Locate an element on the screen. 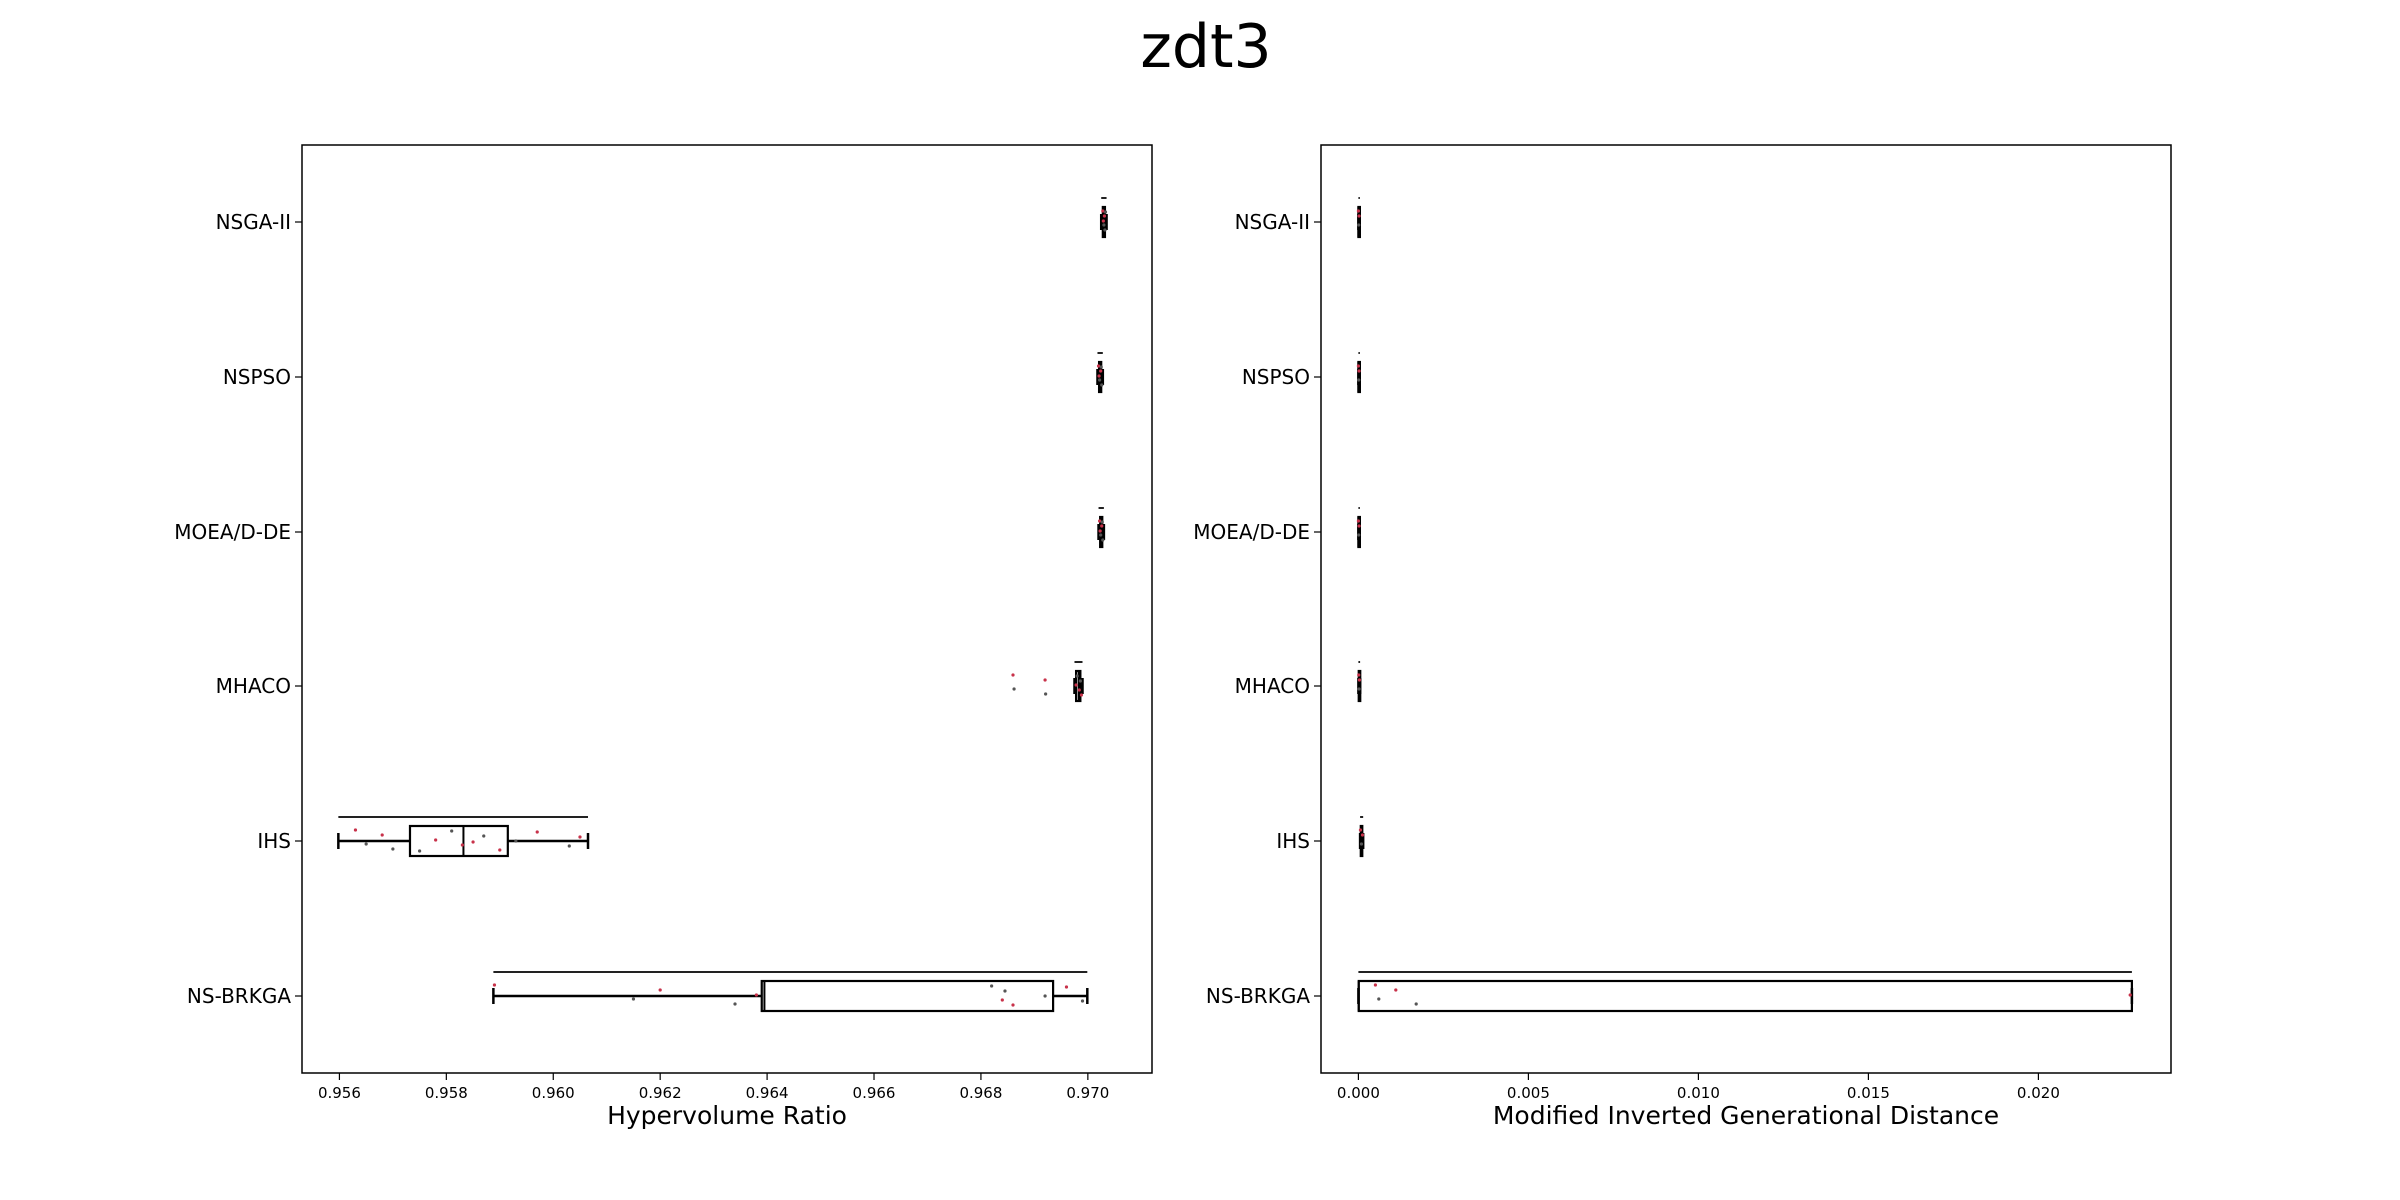 The height and width of the screenshot is (1200, 2400). boxplot-moea-d-de is located at coordinates (1101, 528).